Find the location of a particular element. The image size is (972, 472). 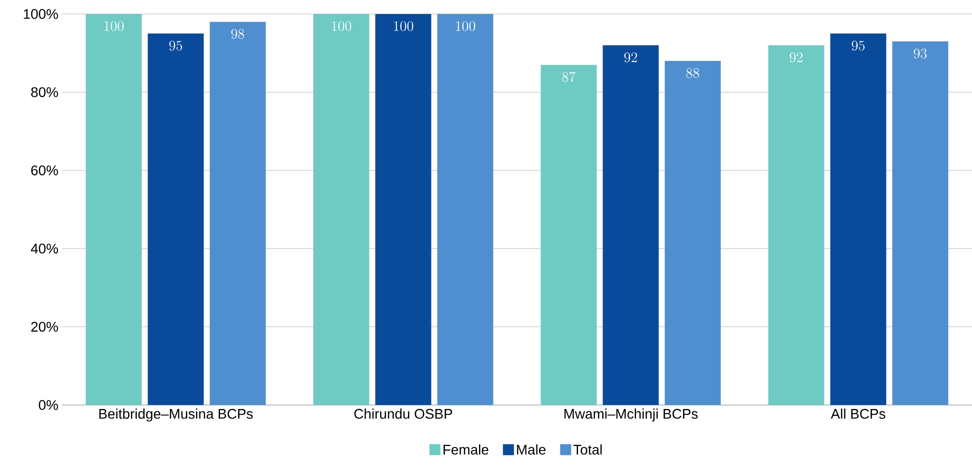

legend-label: Total is located at coordinates (587, 449).